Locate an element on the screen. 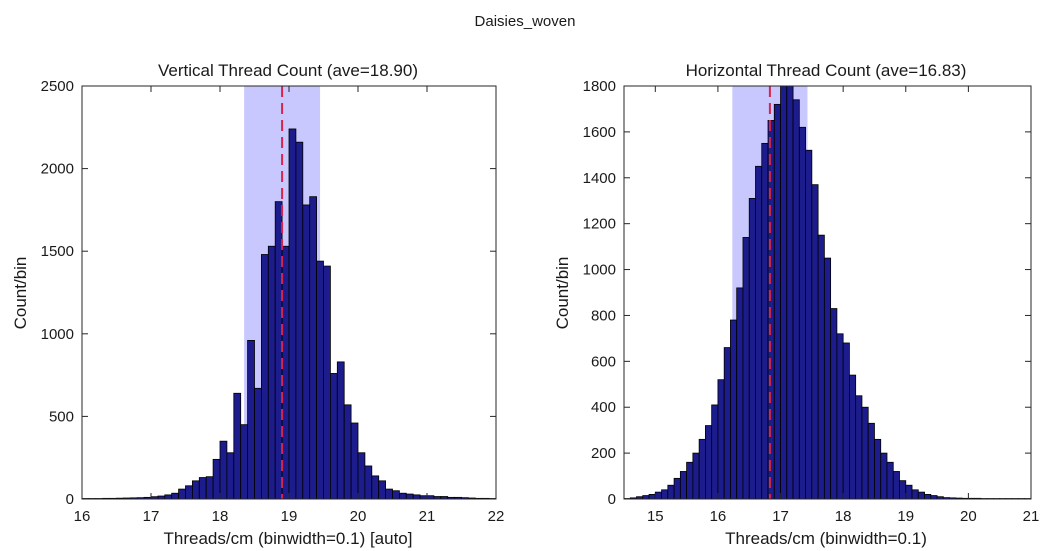  y-tick-label: 0 is located at coordinates (612, 499).